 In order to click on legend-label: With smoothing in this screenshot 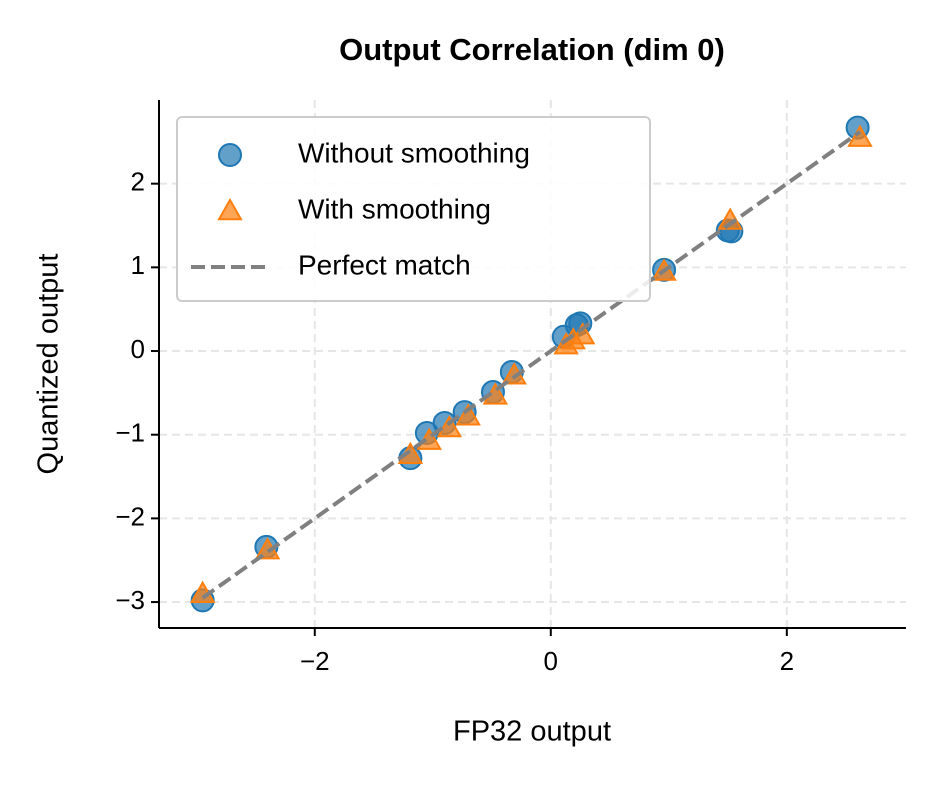, I will do `click(394, 208)`.